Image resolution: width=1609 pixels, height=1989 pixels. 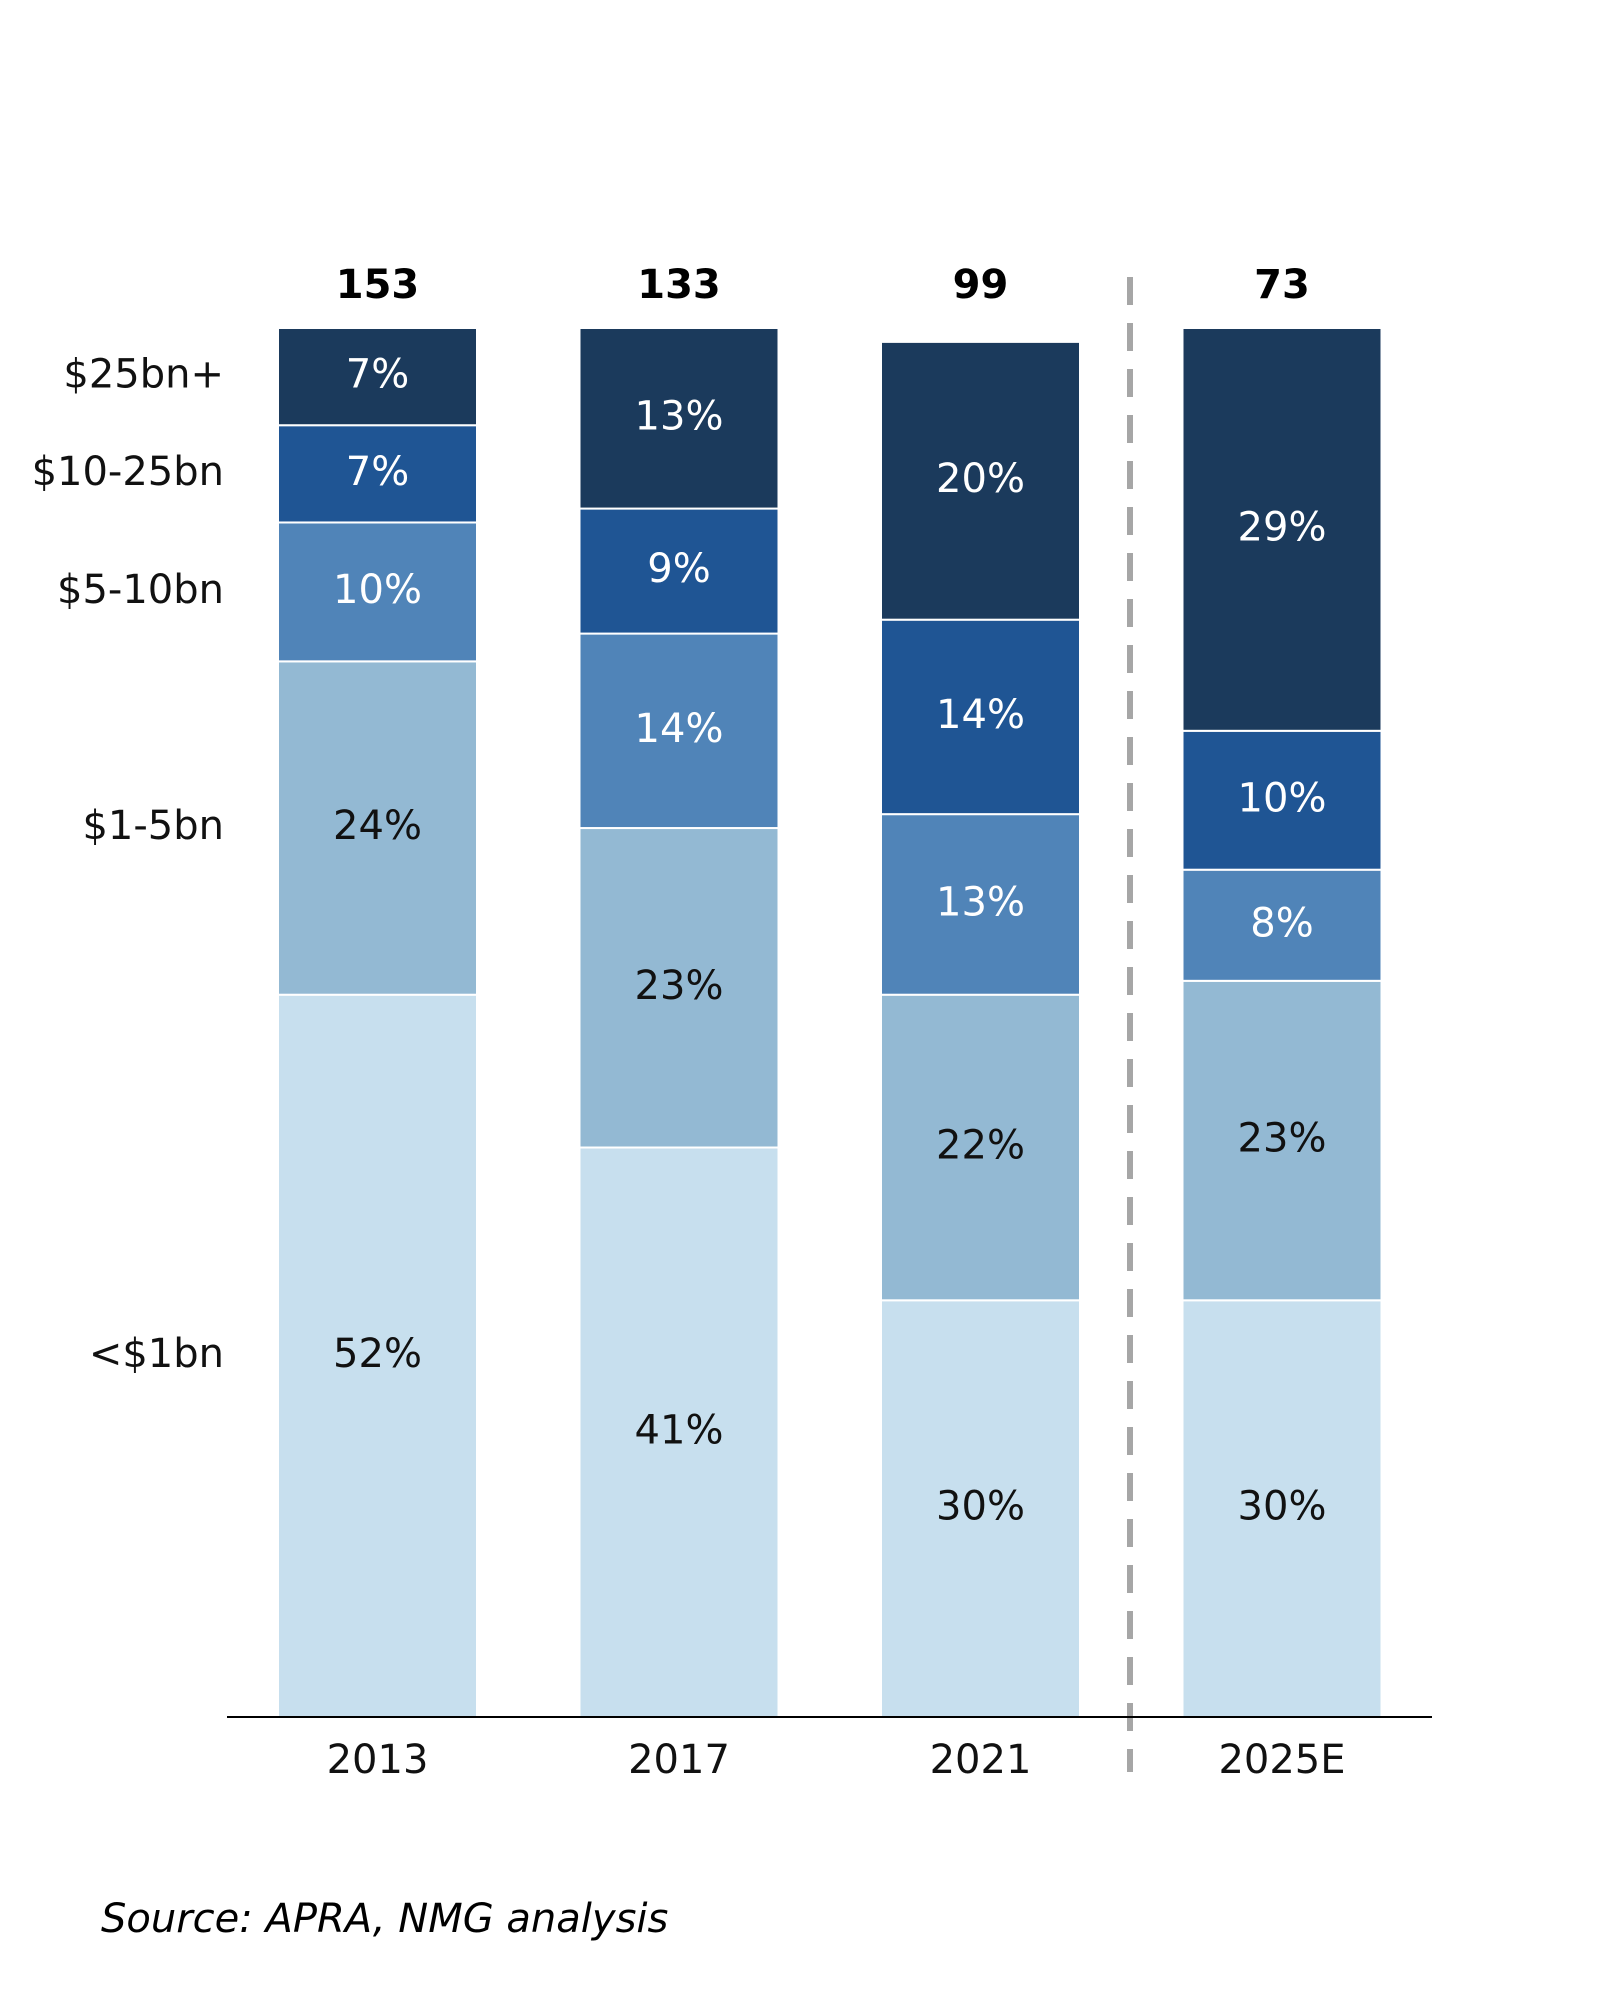 I want to click on segment-label: 20%, so click(x=980, y=479).